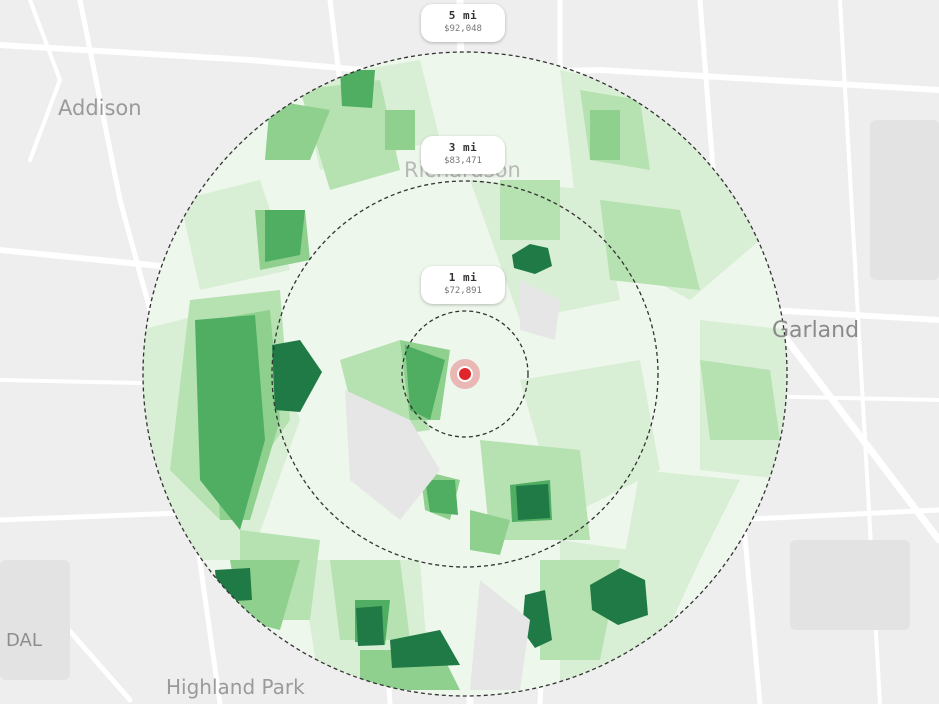  I want to click on place-label-addison: Addison, so click(100, 108).